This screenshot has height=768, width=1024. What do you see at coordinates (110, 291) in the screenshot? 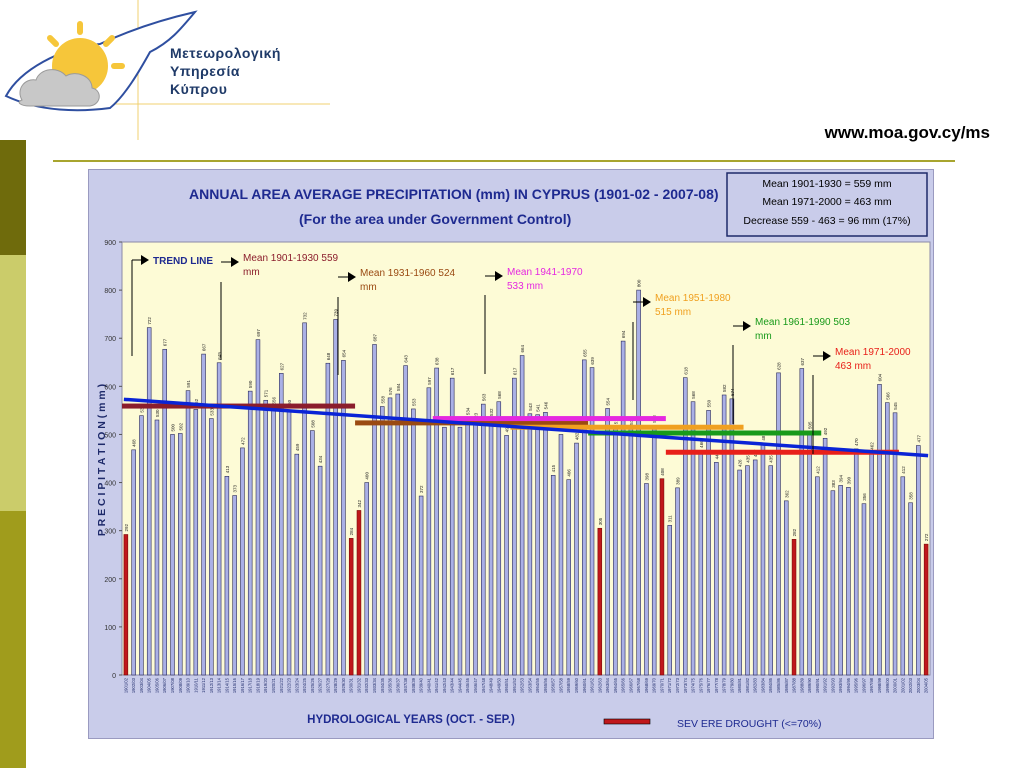
I see `y-tick-label: 800` at bounding box center [110, 291].